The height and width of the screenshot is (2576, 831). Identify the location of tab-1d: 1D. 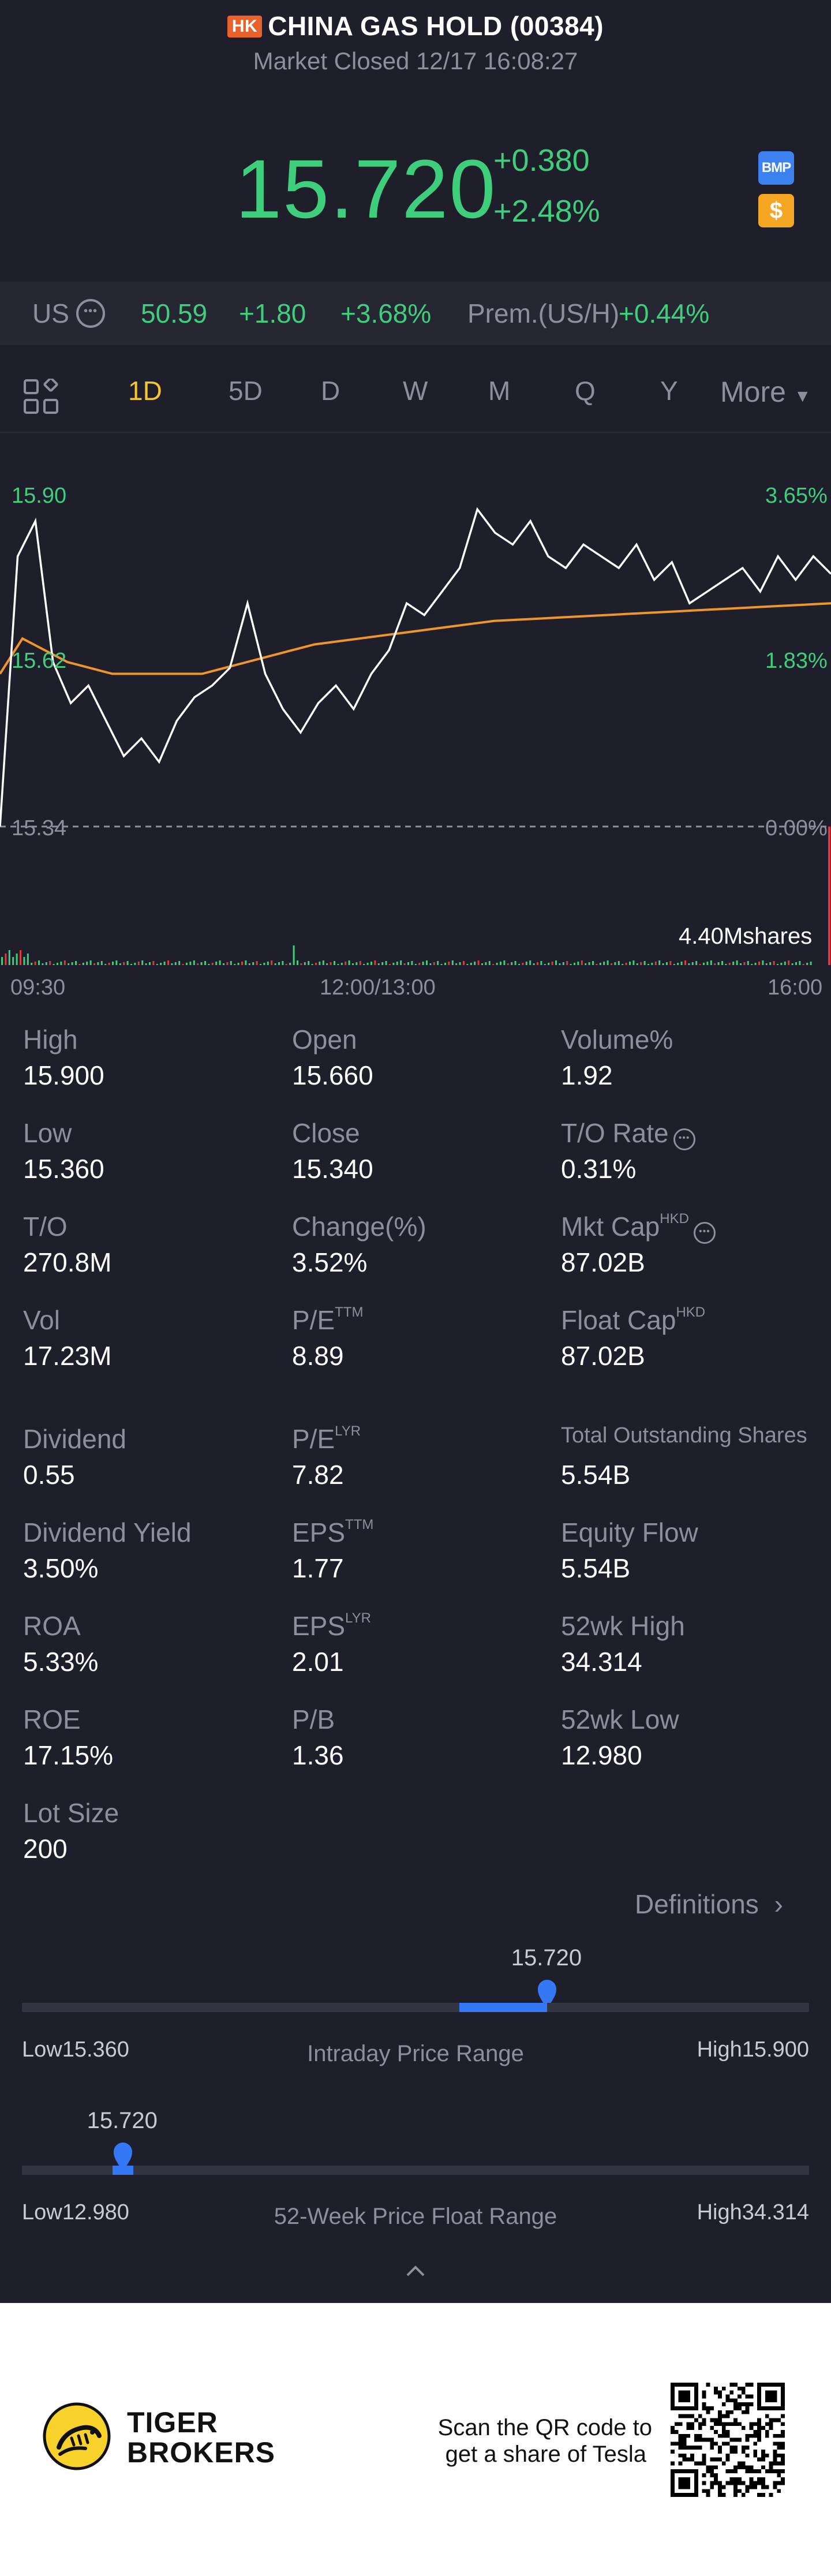
(145, 391).